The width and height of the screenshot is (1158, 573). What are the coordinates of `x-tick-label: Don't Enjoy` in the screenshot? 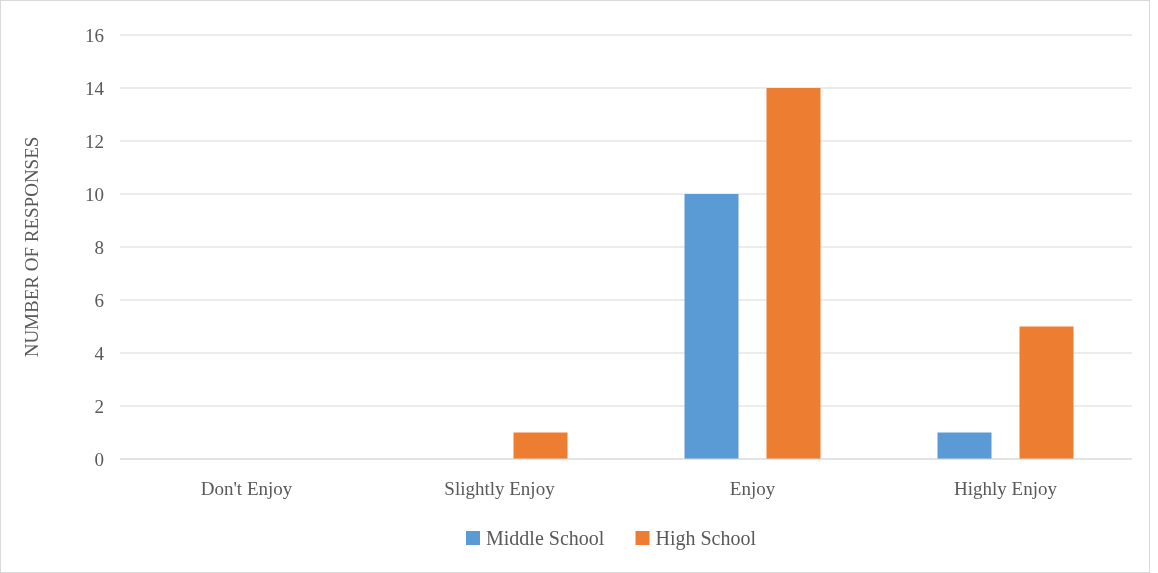 It's located at (246, 488).